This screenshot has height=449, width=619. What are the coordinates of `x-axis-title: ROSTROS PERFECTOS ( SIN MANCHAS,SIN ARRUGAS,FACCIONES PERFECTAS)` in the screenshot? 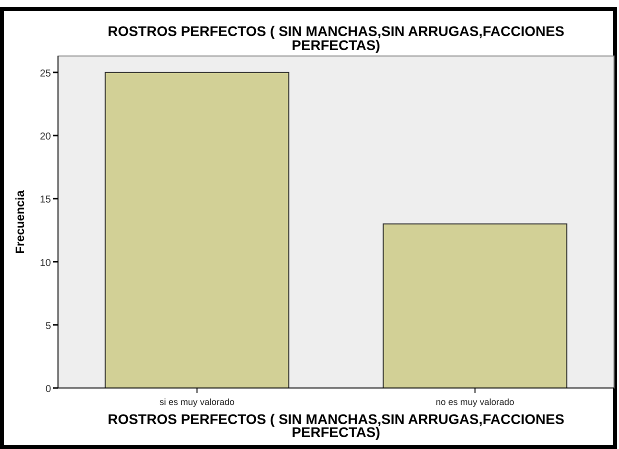 It's located at (336, 425).